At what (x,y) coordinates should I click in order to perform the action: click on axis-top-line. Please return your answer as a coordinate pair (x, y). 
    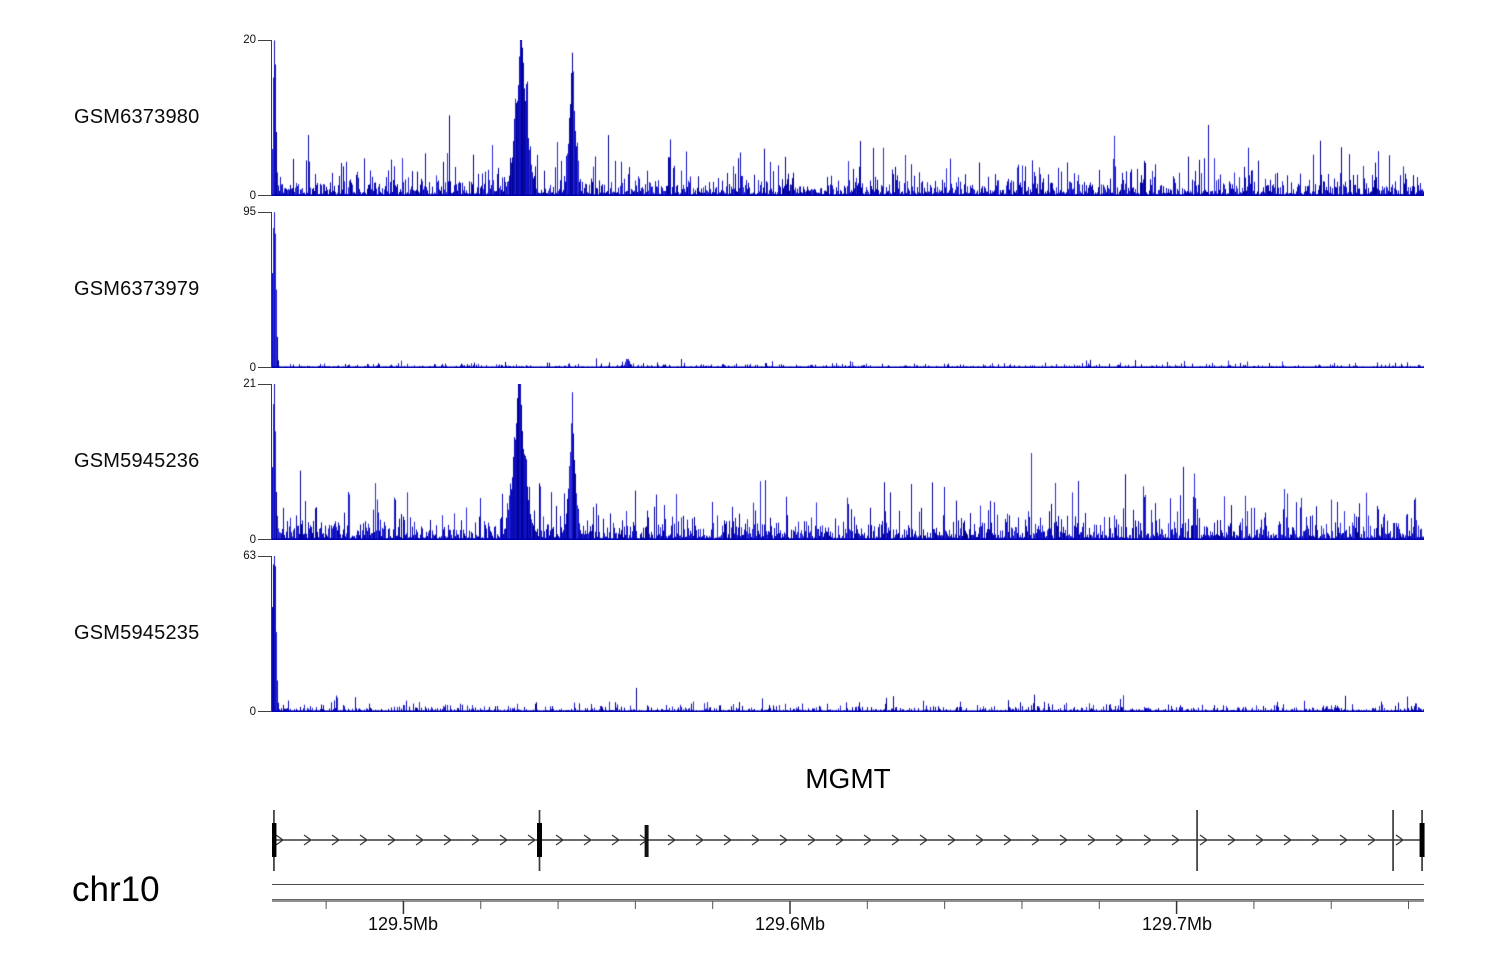
    Looking at the image, I should click on (848, 884).